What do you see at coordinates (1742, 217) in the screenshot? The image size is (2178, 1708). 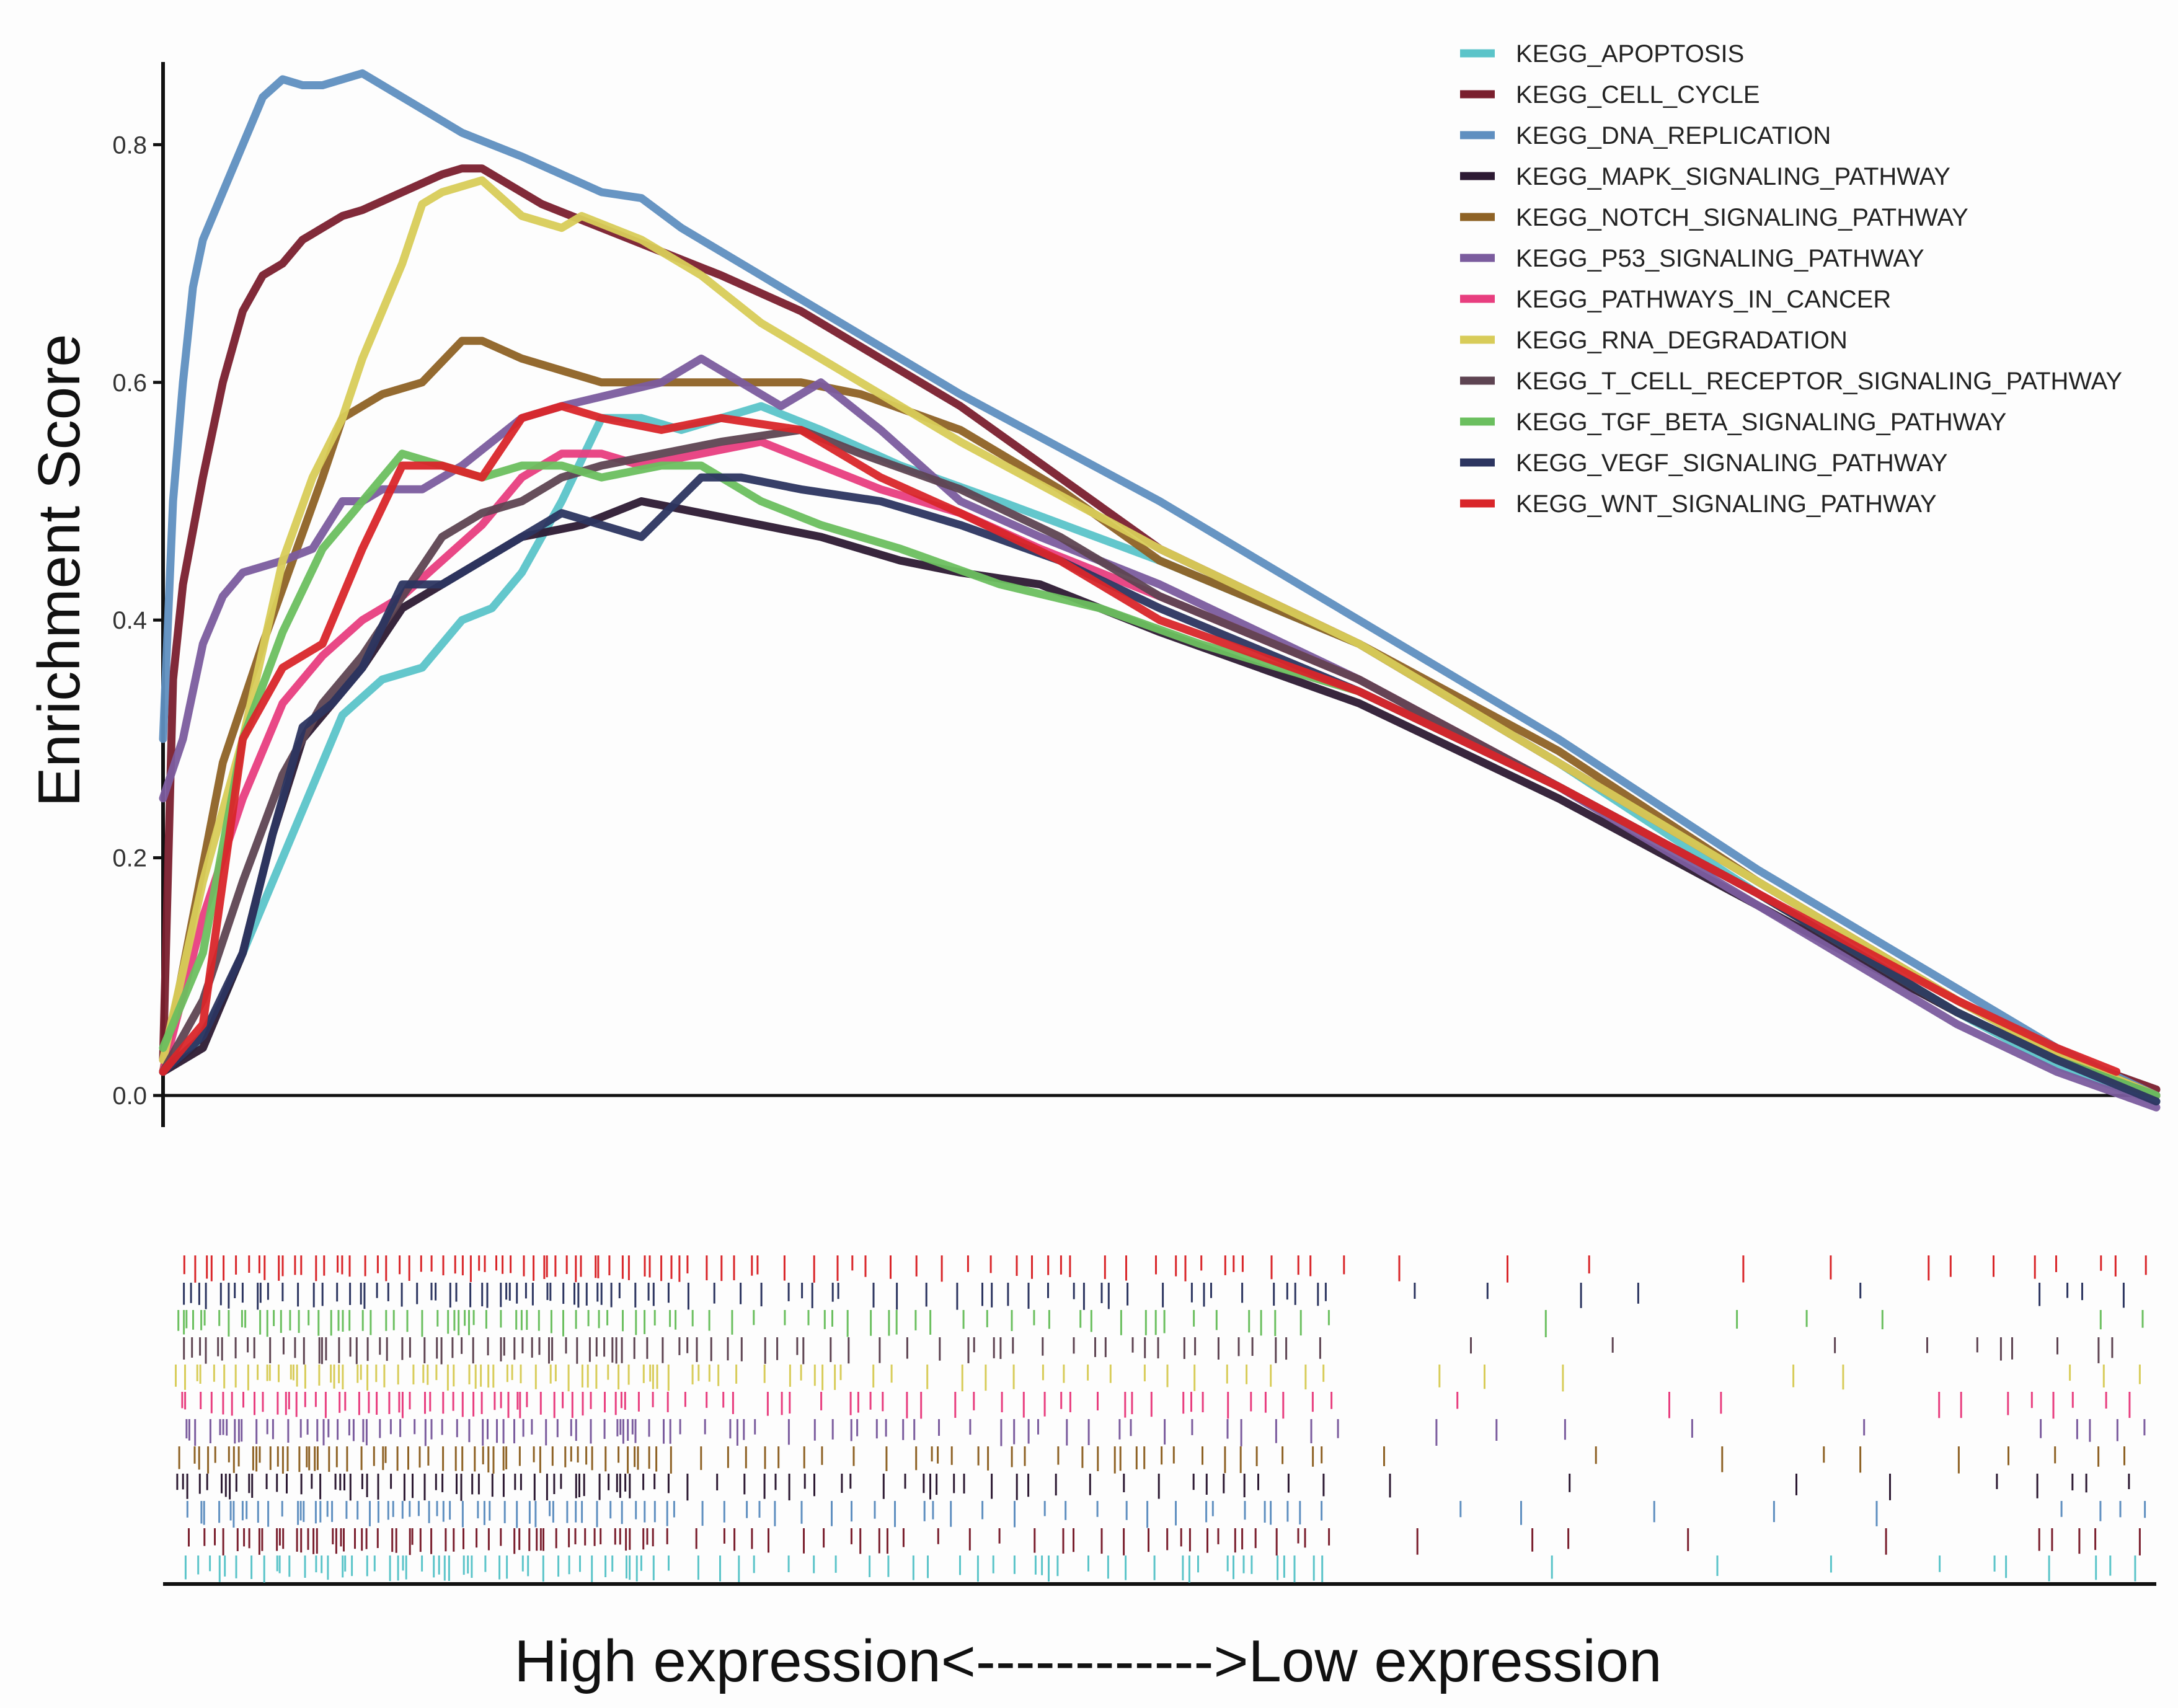 I see `legend-label: KEGG_NOTCH_SIGNALING_PATHWAY` at bounding box center [1742, 217].